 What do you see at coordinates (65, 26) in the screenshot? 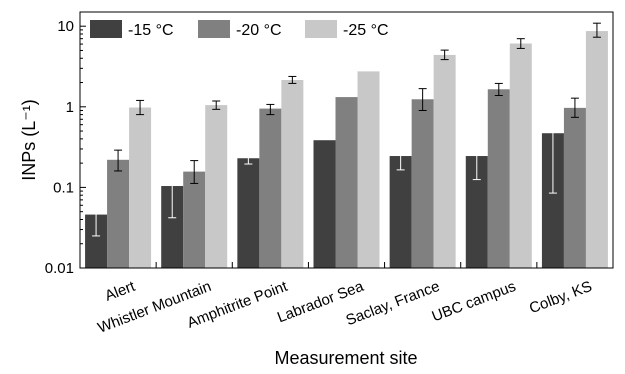
I see `y-tick-label: 10` at bounding box center [65, 26].